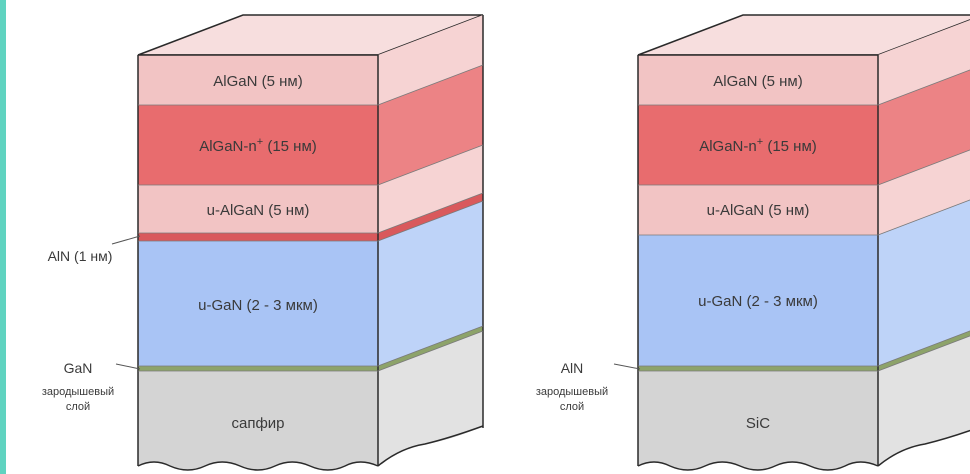  I want to click on left-label-u-algan: u-AlGaN (5 нм), so click(258, 210).